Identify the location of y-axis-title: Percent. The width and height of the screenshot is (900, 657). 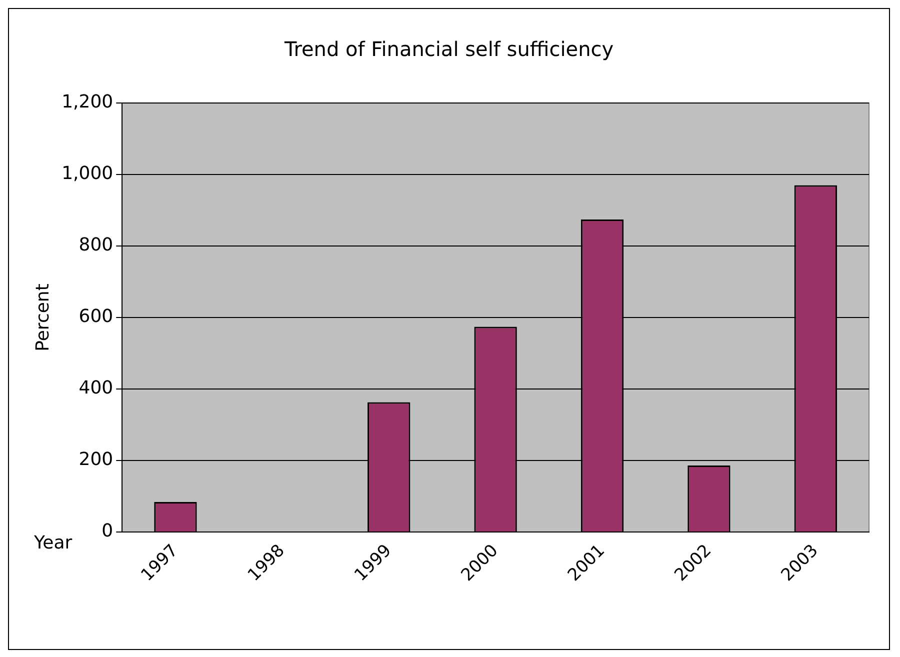
(43, 318).